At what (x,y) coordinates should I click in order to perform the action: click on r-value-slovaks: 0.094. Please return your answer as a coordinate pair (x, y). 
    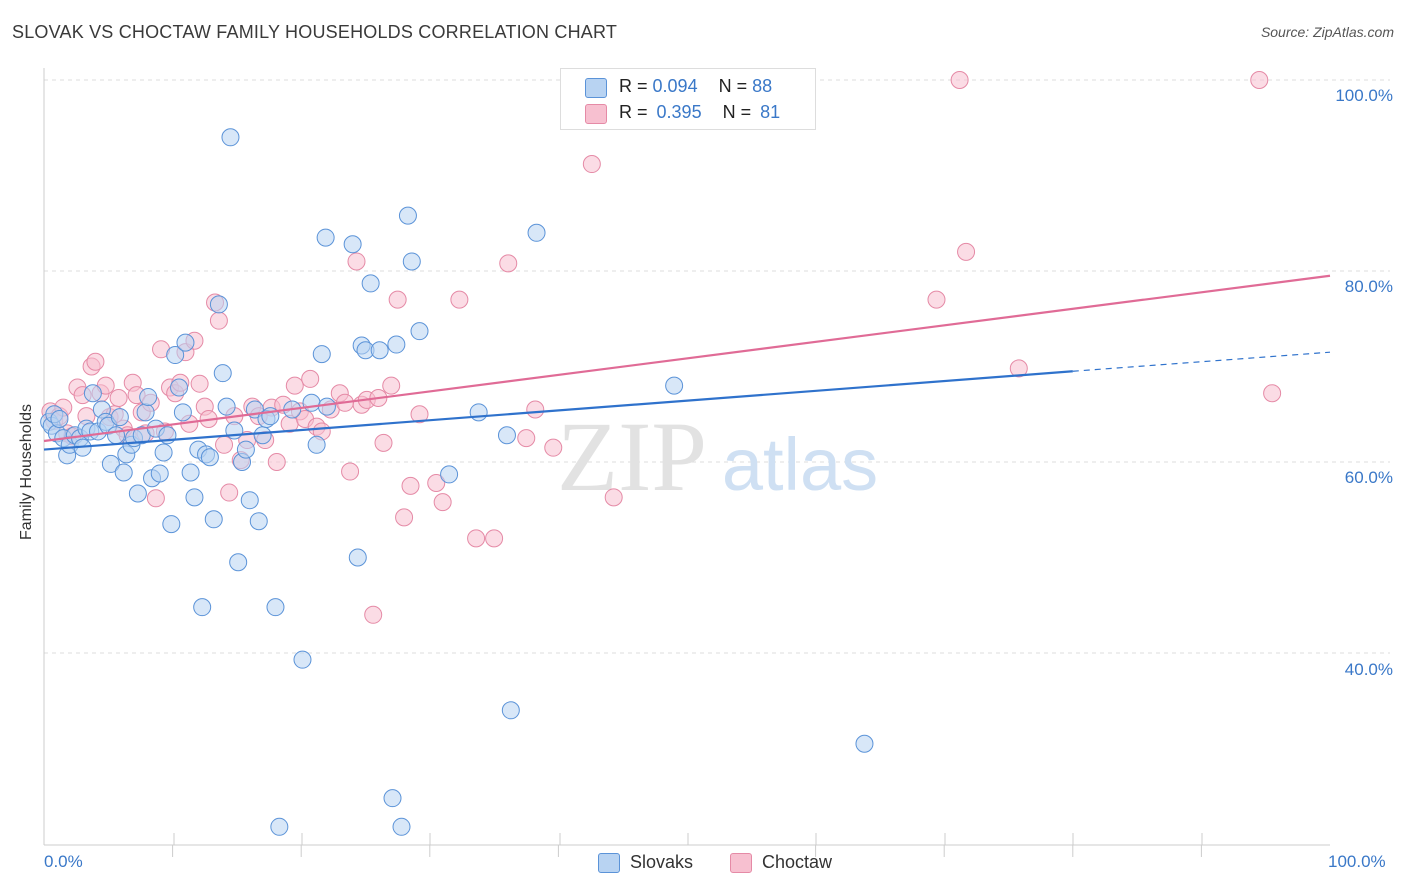
    Looking at the image, I should click on (675, 86).